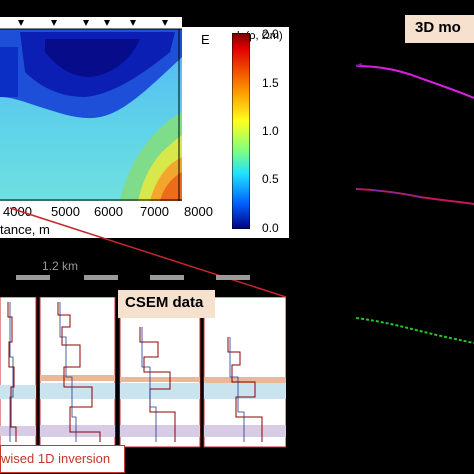 Image resolution: width=474 pixels, height=474 pixels. What do you see at coordinates (60, 266) in the screenshot?
I see `scale-bar-label: 1.2 km` at bounding box center [60, 266].